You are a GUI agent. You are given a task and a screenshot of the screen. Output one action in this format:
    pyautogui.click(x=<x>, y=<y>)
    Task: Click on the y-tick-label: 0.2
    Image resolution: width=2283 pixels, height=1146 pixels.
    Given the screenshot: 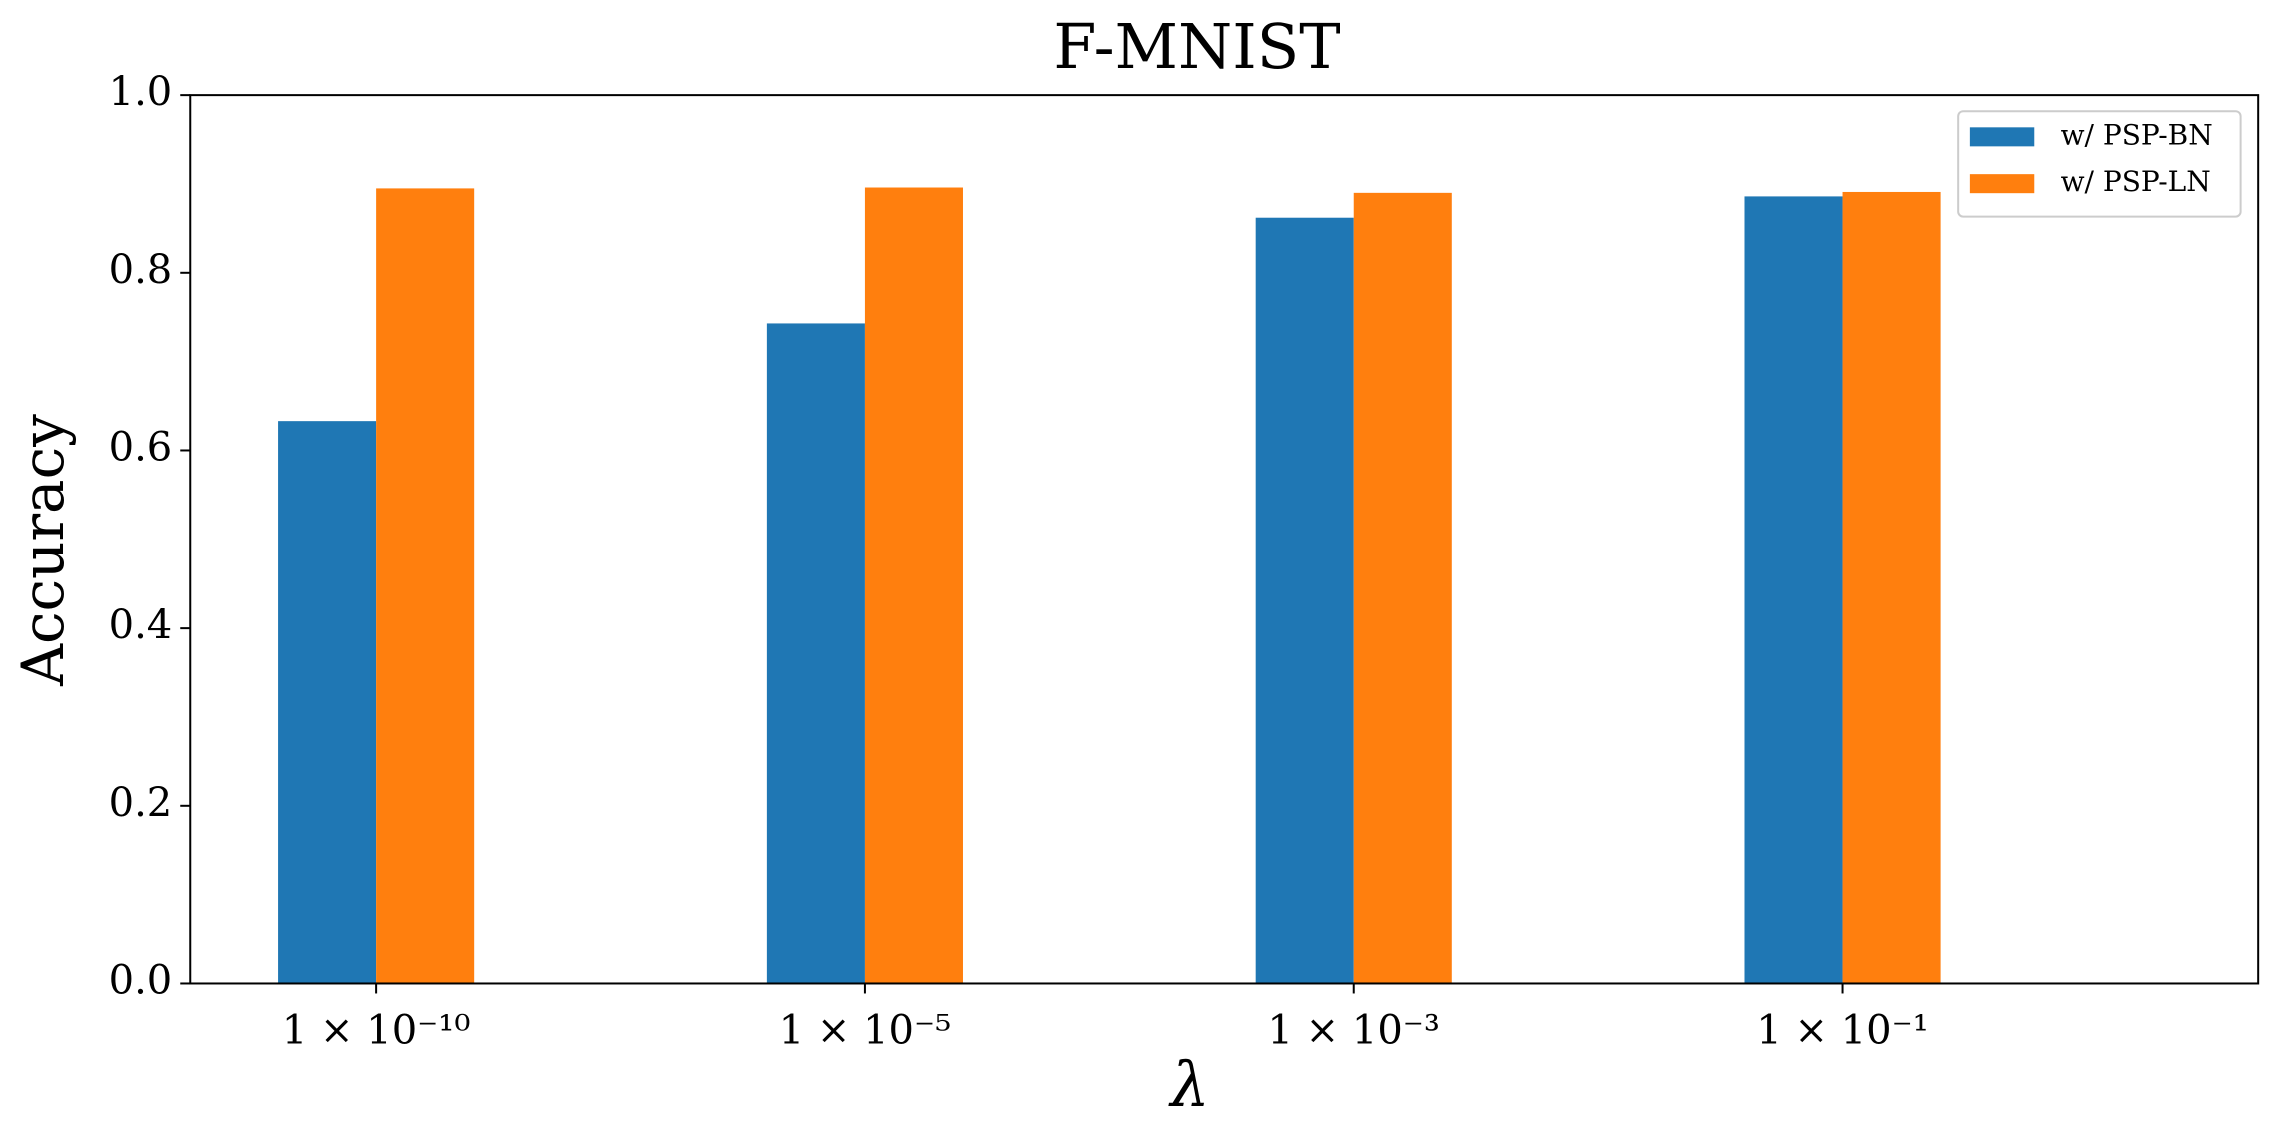 What is the action you would take?
    pyautogui.click(x=141, y=803)
    